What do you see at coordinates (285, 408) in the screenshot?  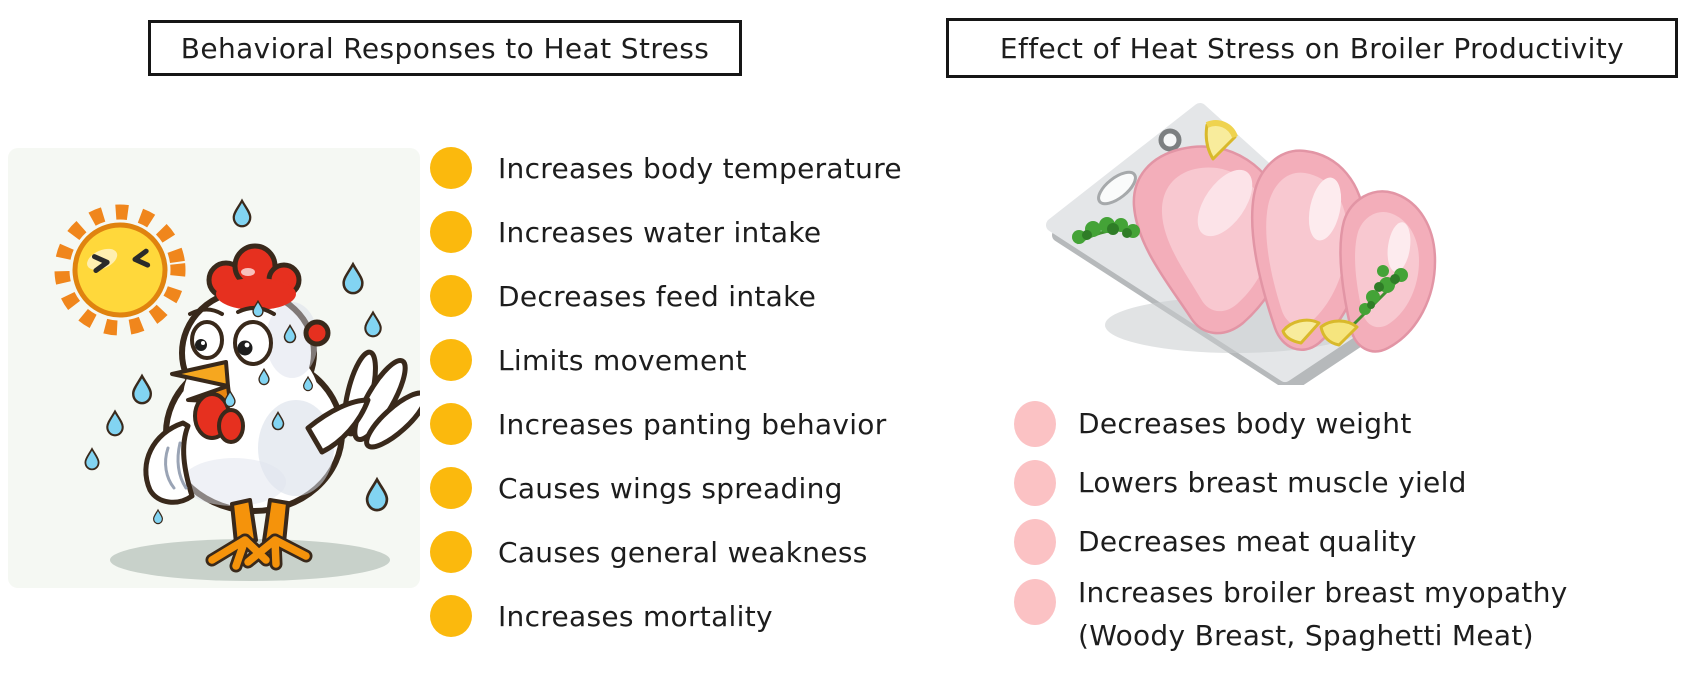 I see `chicken-figure` at bounding box center [285, 408].